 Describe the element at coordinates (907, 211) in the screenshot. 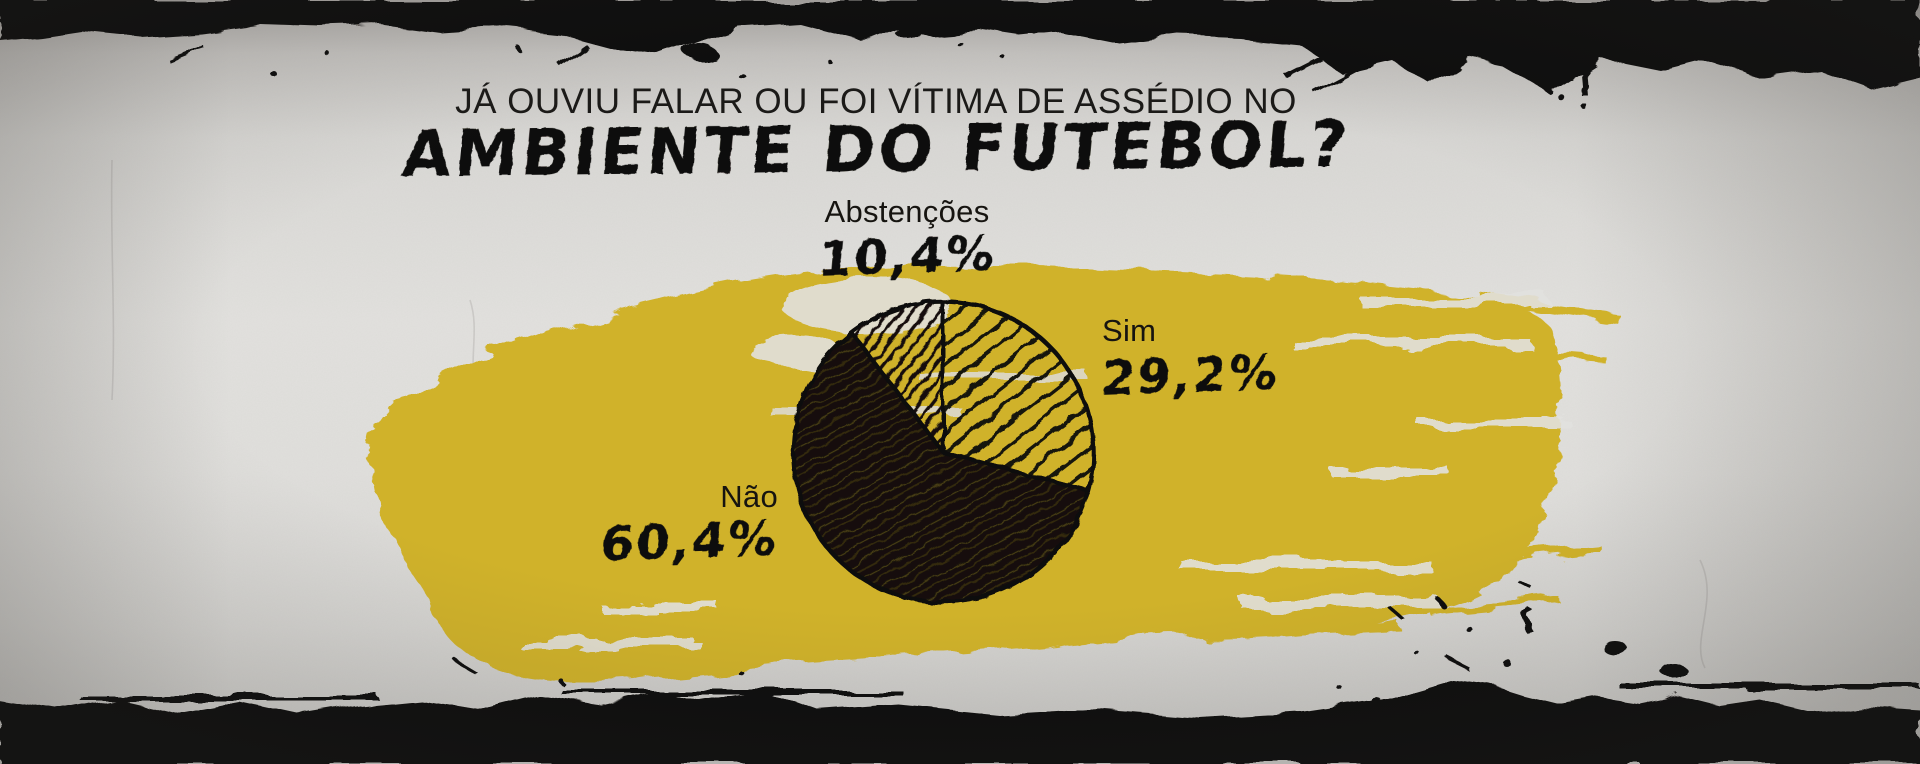

I see `abstencoes-label: Abstenções` at that location.